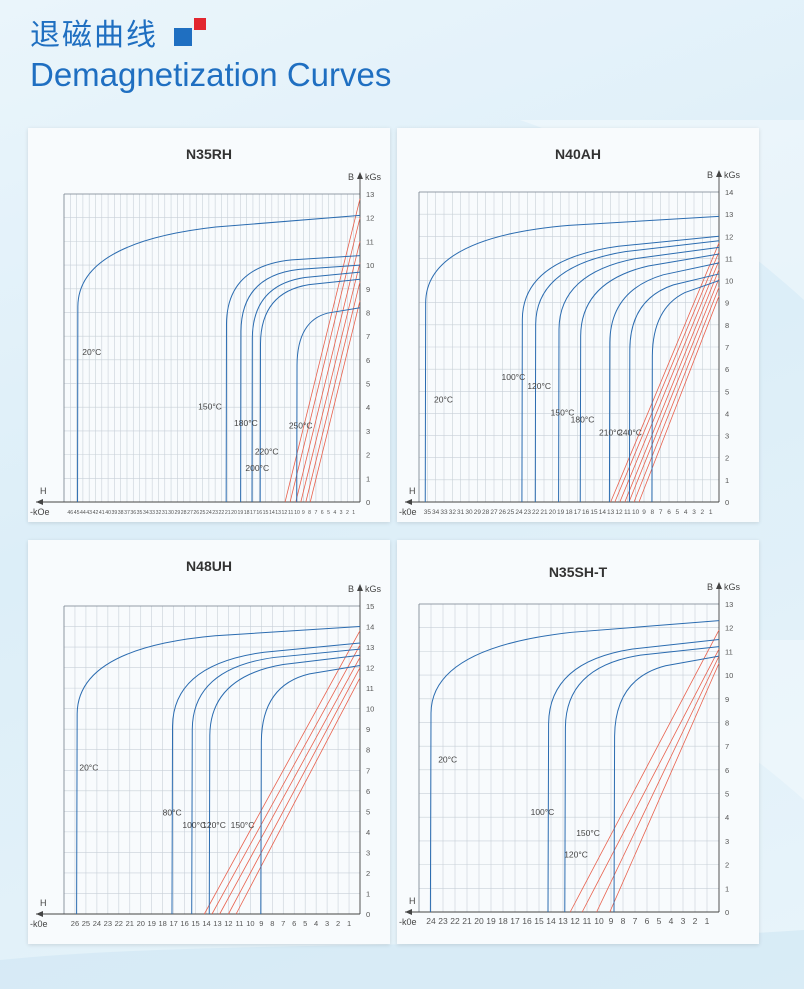 This screenshot has height=989, width=804. I want to click on x-tick-label: 2, so click(347, 513).